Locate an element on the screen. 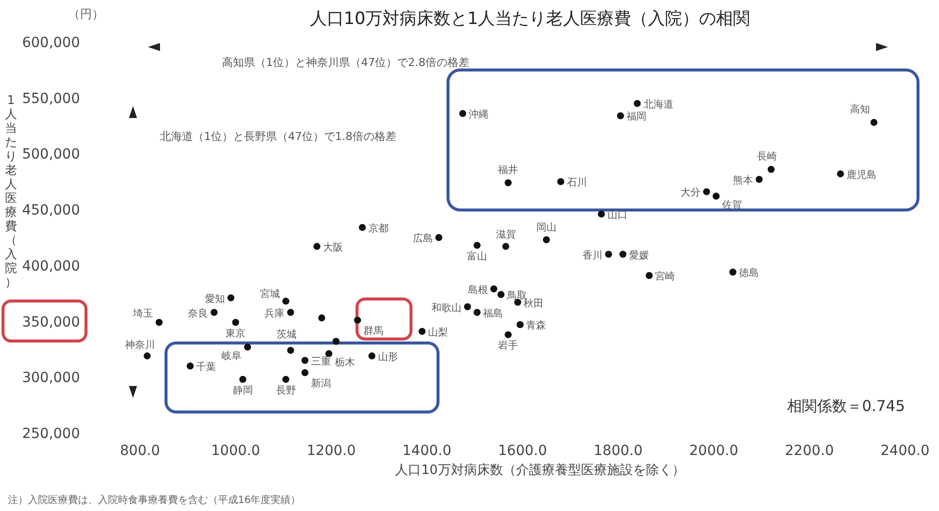  chart-title: 人口10万対病床数と1人当たり老人医療費（入院）の相関 is located at coordinates (530, 19).